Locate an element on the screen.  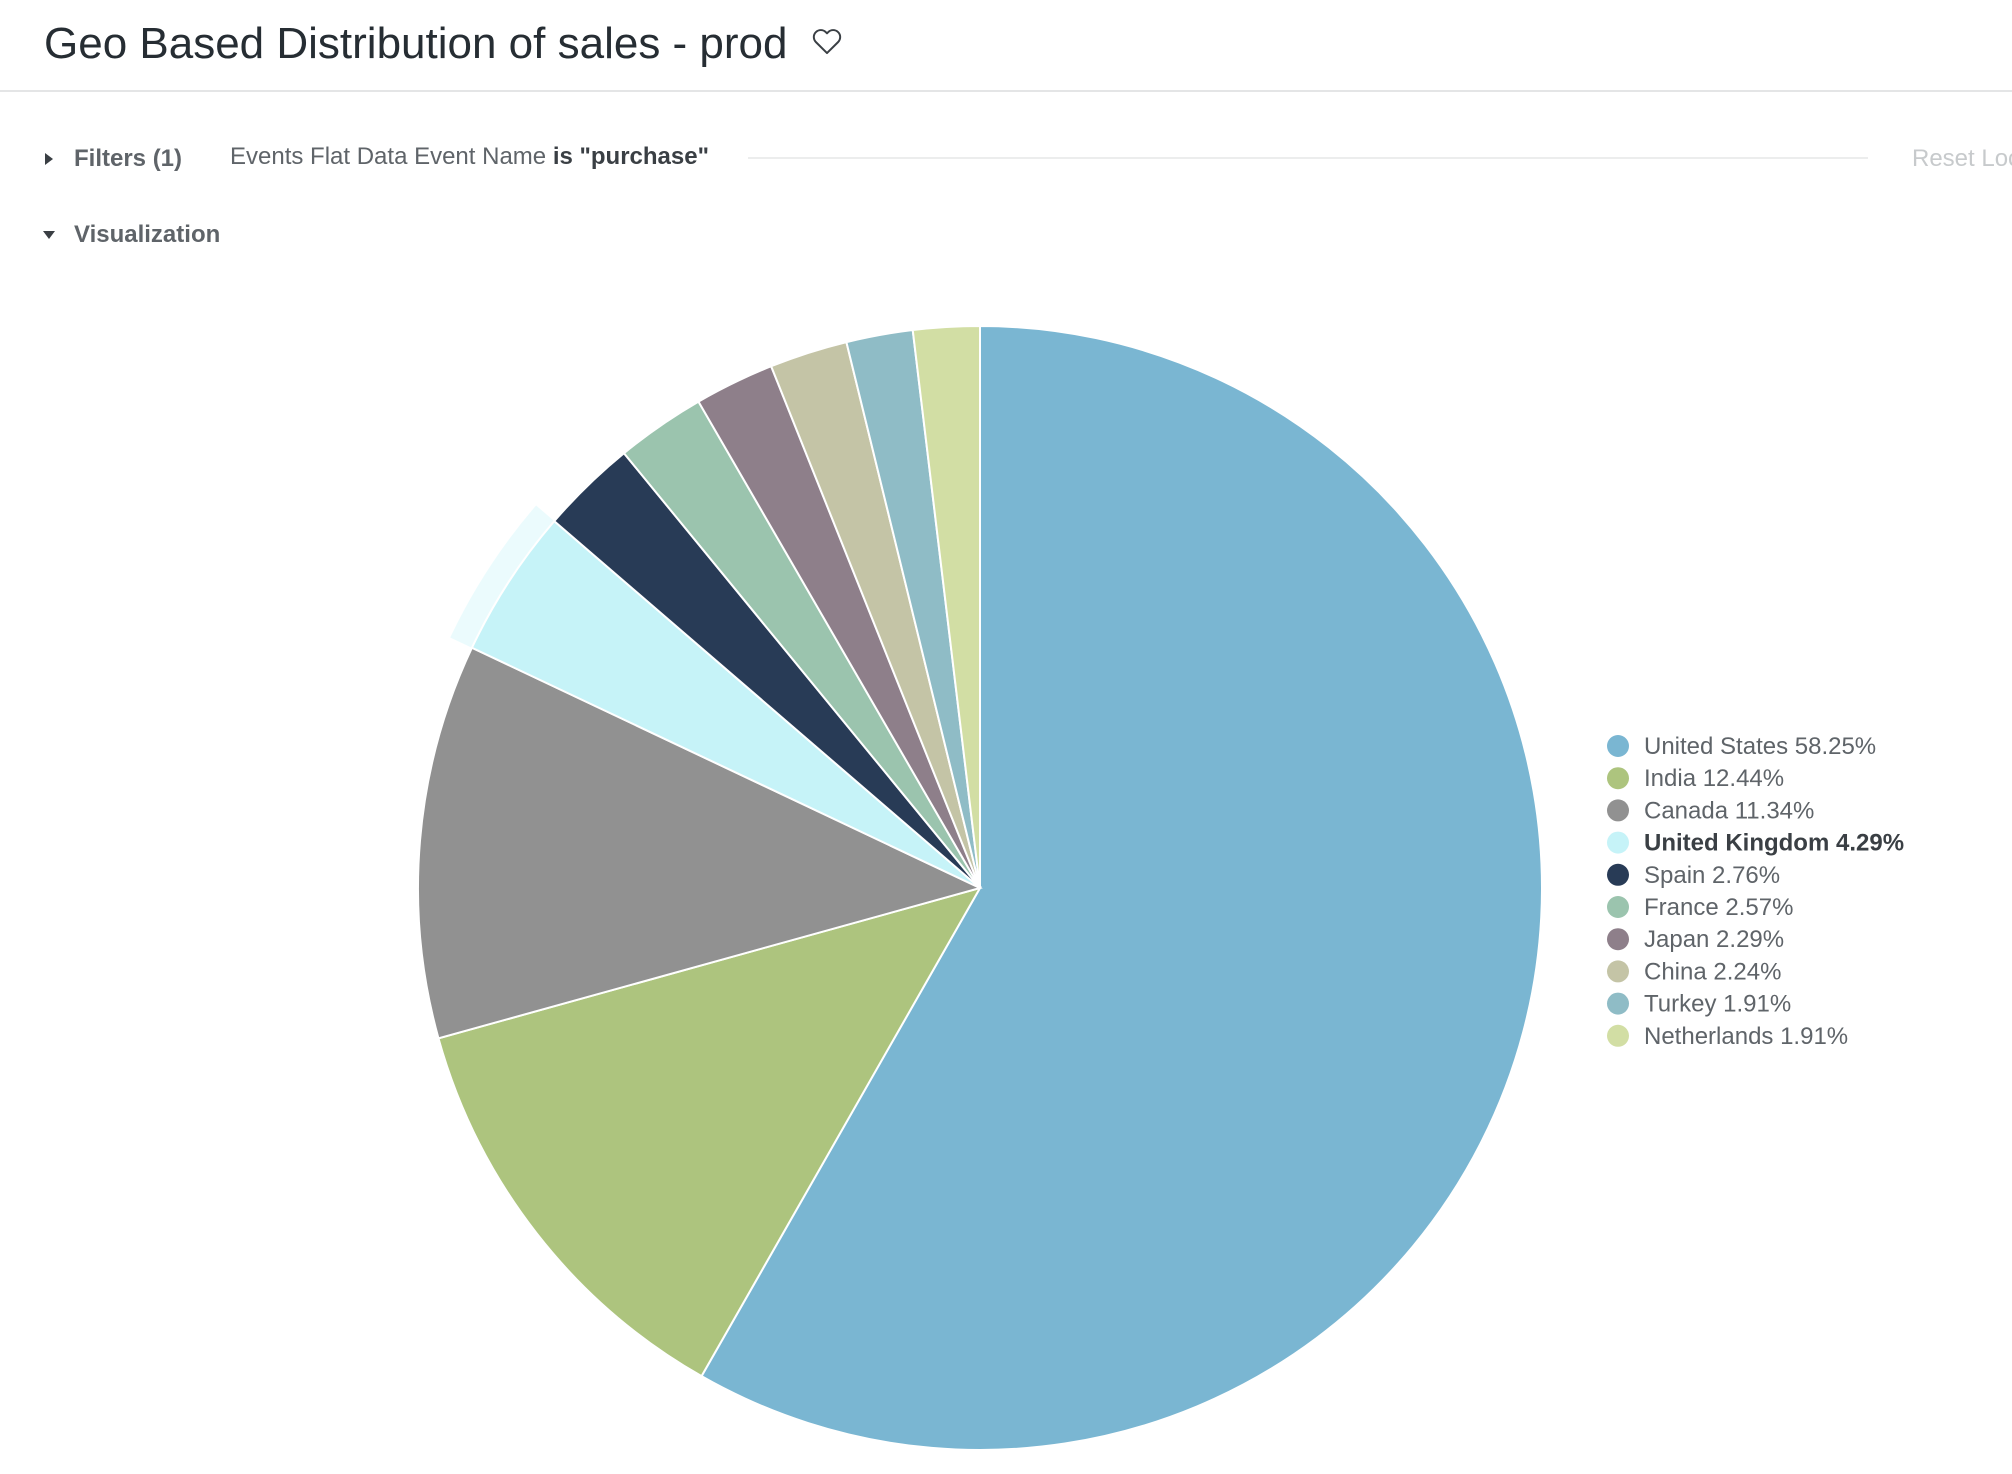
legend-item-china: China 2.24% is located at coordinates (1712, 971).